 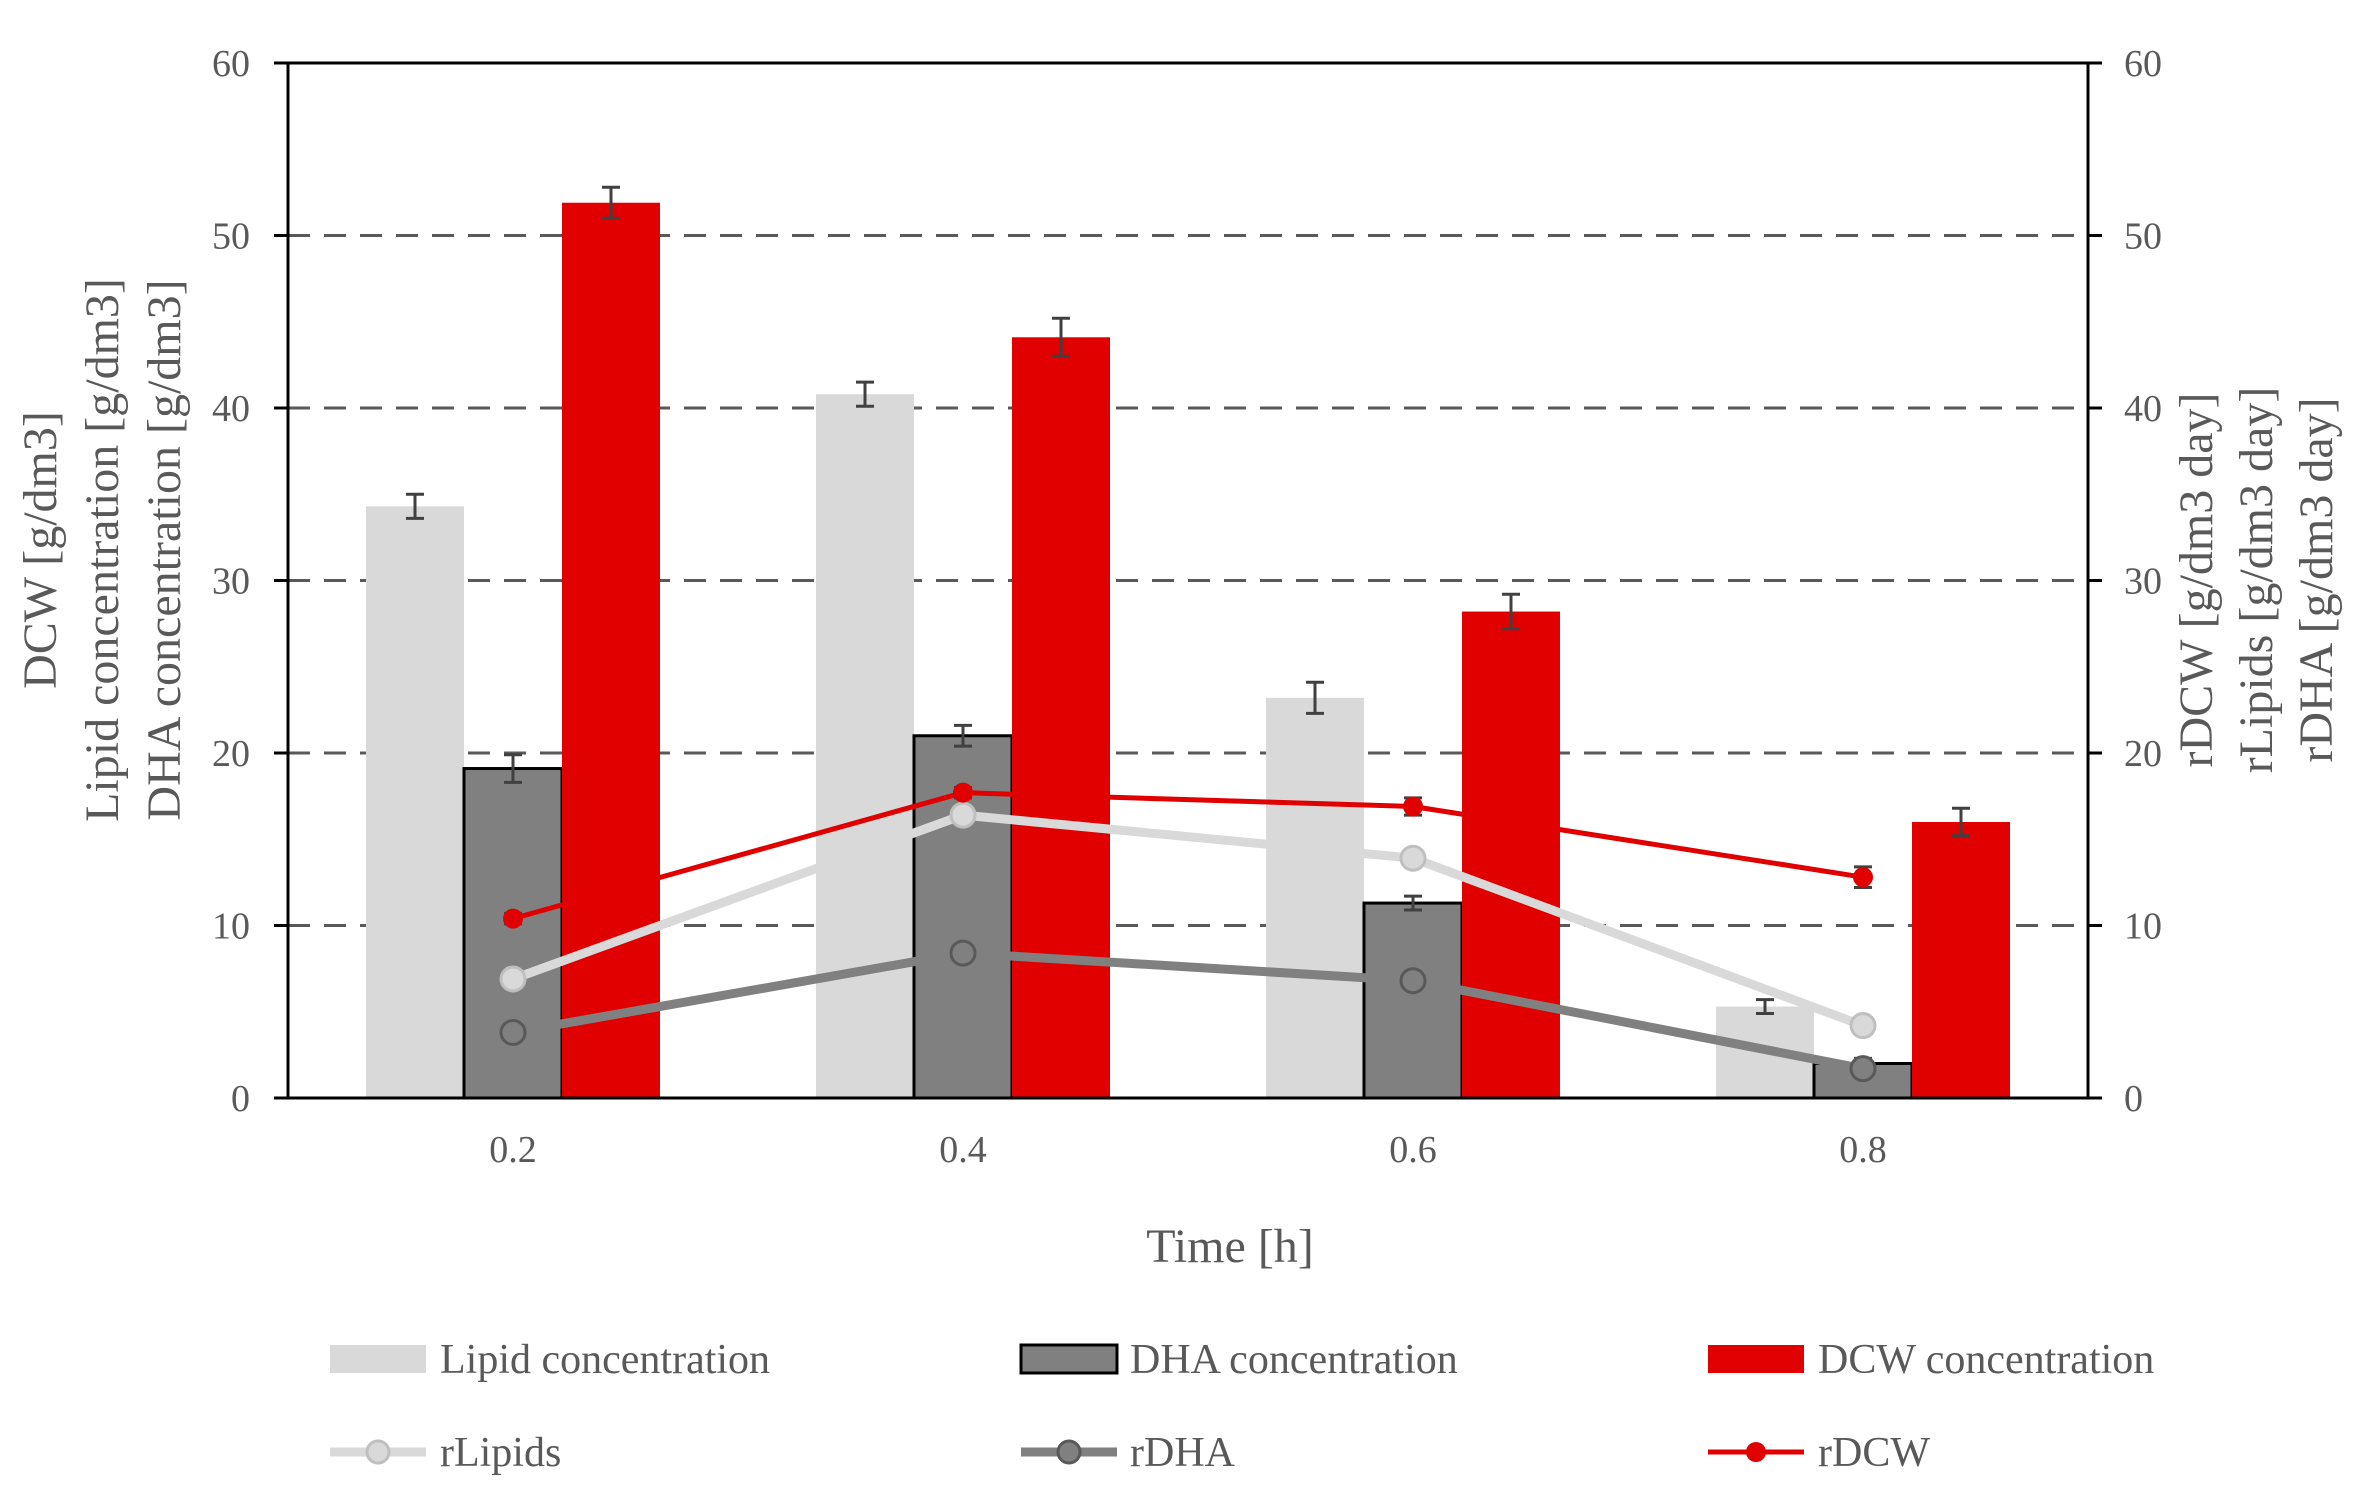 I want to click on legend-marker-rlipids, so click(x=378, y=1452).